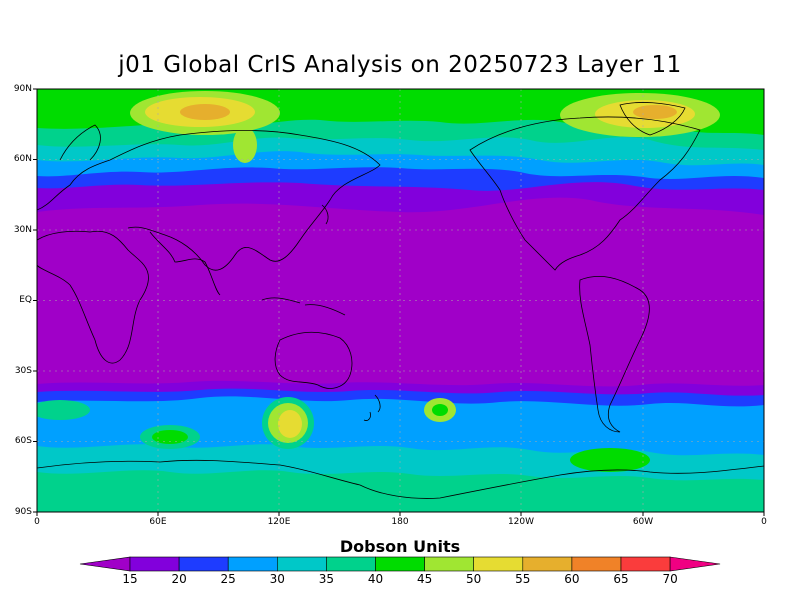  Describe the element at coordinates (474, 579) in the screenshot. I see `colorbar-tick-label: 50` at that location.